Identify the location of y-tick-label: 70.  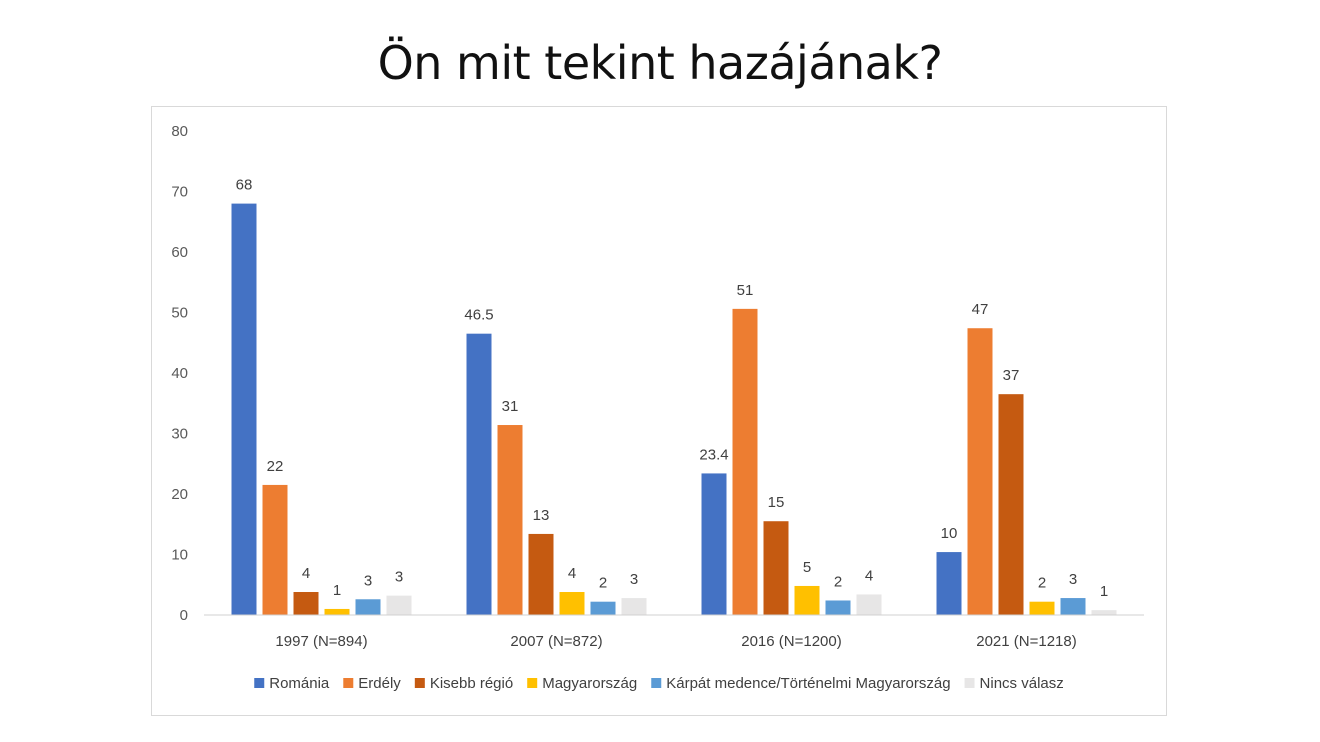
(179, 192).